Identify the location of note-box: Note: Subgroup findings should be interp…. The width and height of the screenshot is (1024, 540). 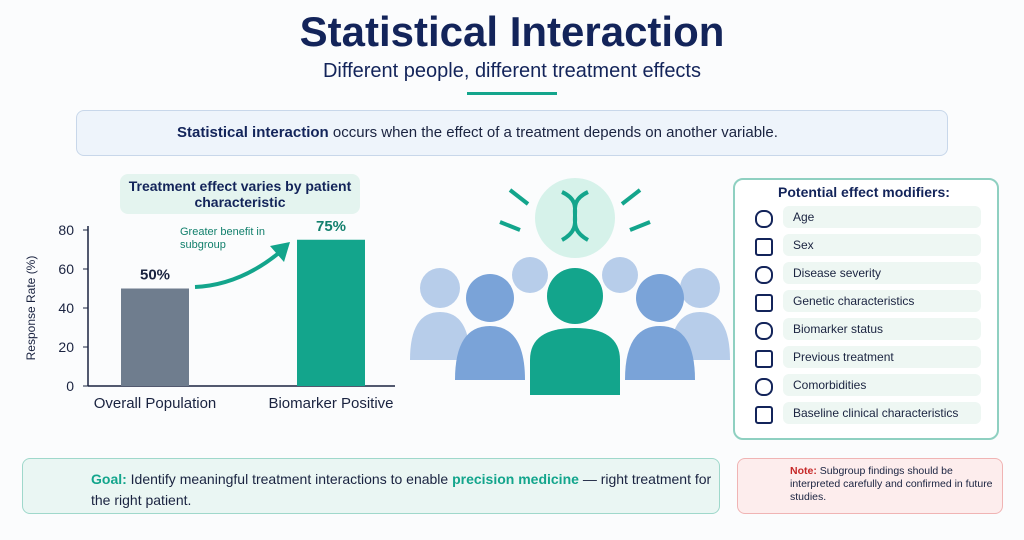
(870, 486).